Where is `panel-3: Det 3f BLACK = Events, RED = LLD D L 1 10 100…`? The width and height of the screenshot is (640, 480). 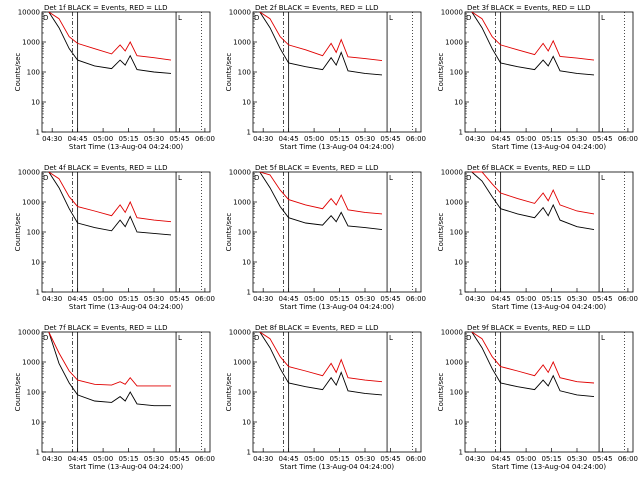
panel-3: Det 3f BLACK = Events, RED = LLD D L 1 10 100… is located at coordinates (537, 77).